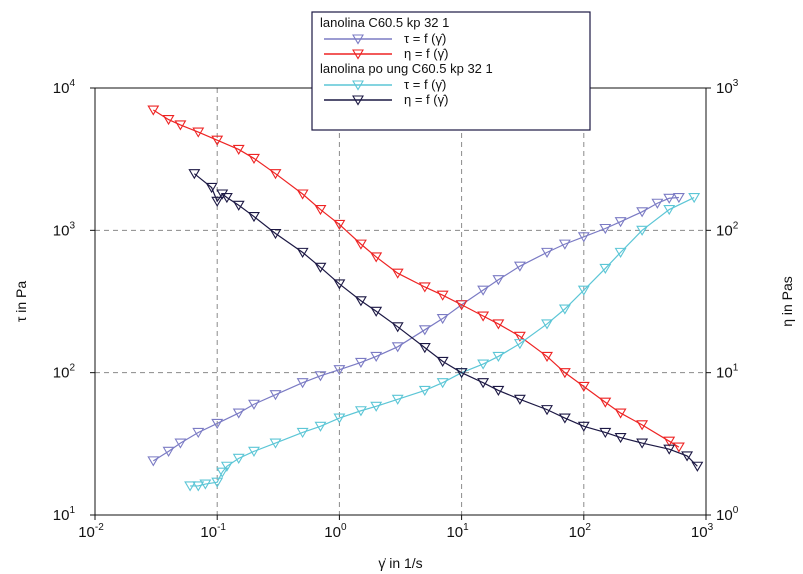 This screenshot has width=803, height=574. I want to click on y-axis-label-right: η in Pas, so click(787, 301).